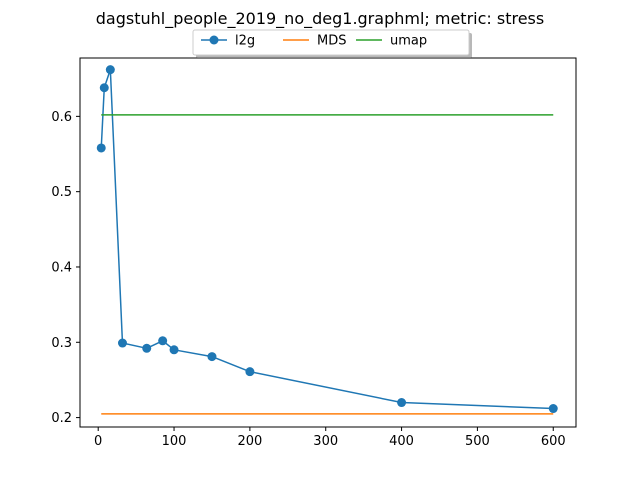 The width and height of the screenshot is (640, 480). What do you see at coordinates (61, 192) in the screenshot?
I see `y-tick-label: 0.5` at bounding box center [61, 192].